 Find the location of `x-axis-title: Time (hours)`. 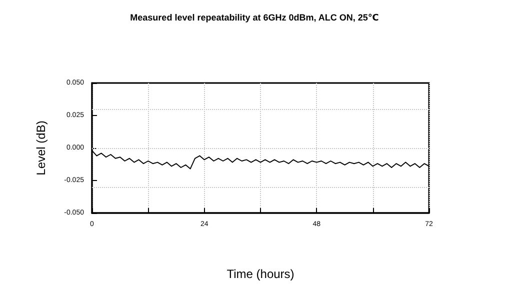

x-axis-title: Time (hours) is located at coordinates (260, 274).